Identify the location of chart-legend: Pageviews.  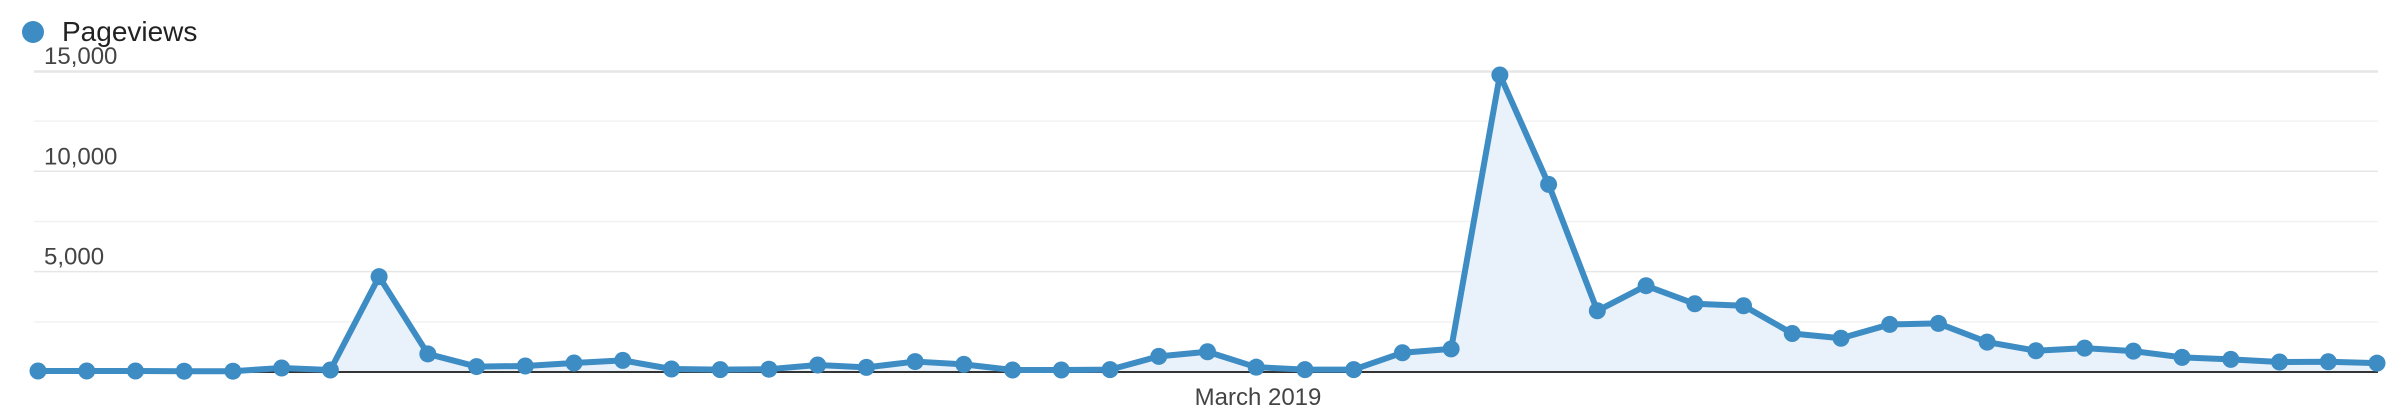
(109, 32).